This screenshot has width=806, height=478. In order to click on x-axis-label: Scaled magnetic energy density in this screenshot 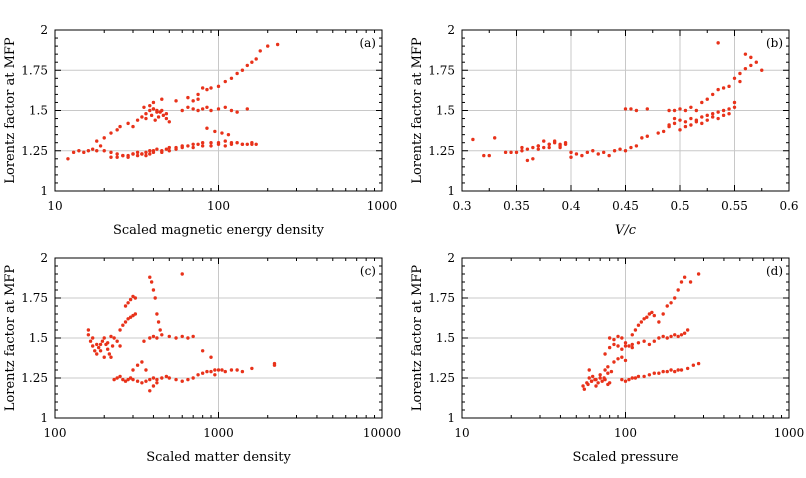, I will do `click(219, 230)`.